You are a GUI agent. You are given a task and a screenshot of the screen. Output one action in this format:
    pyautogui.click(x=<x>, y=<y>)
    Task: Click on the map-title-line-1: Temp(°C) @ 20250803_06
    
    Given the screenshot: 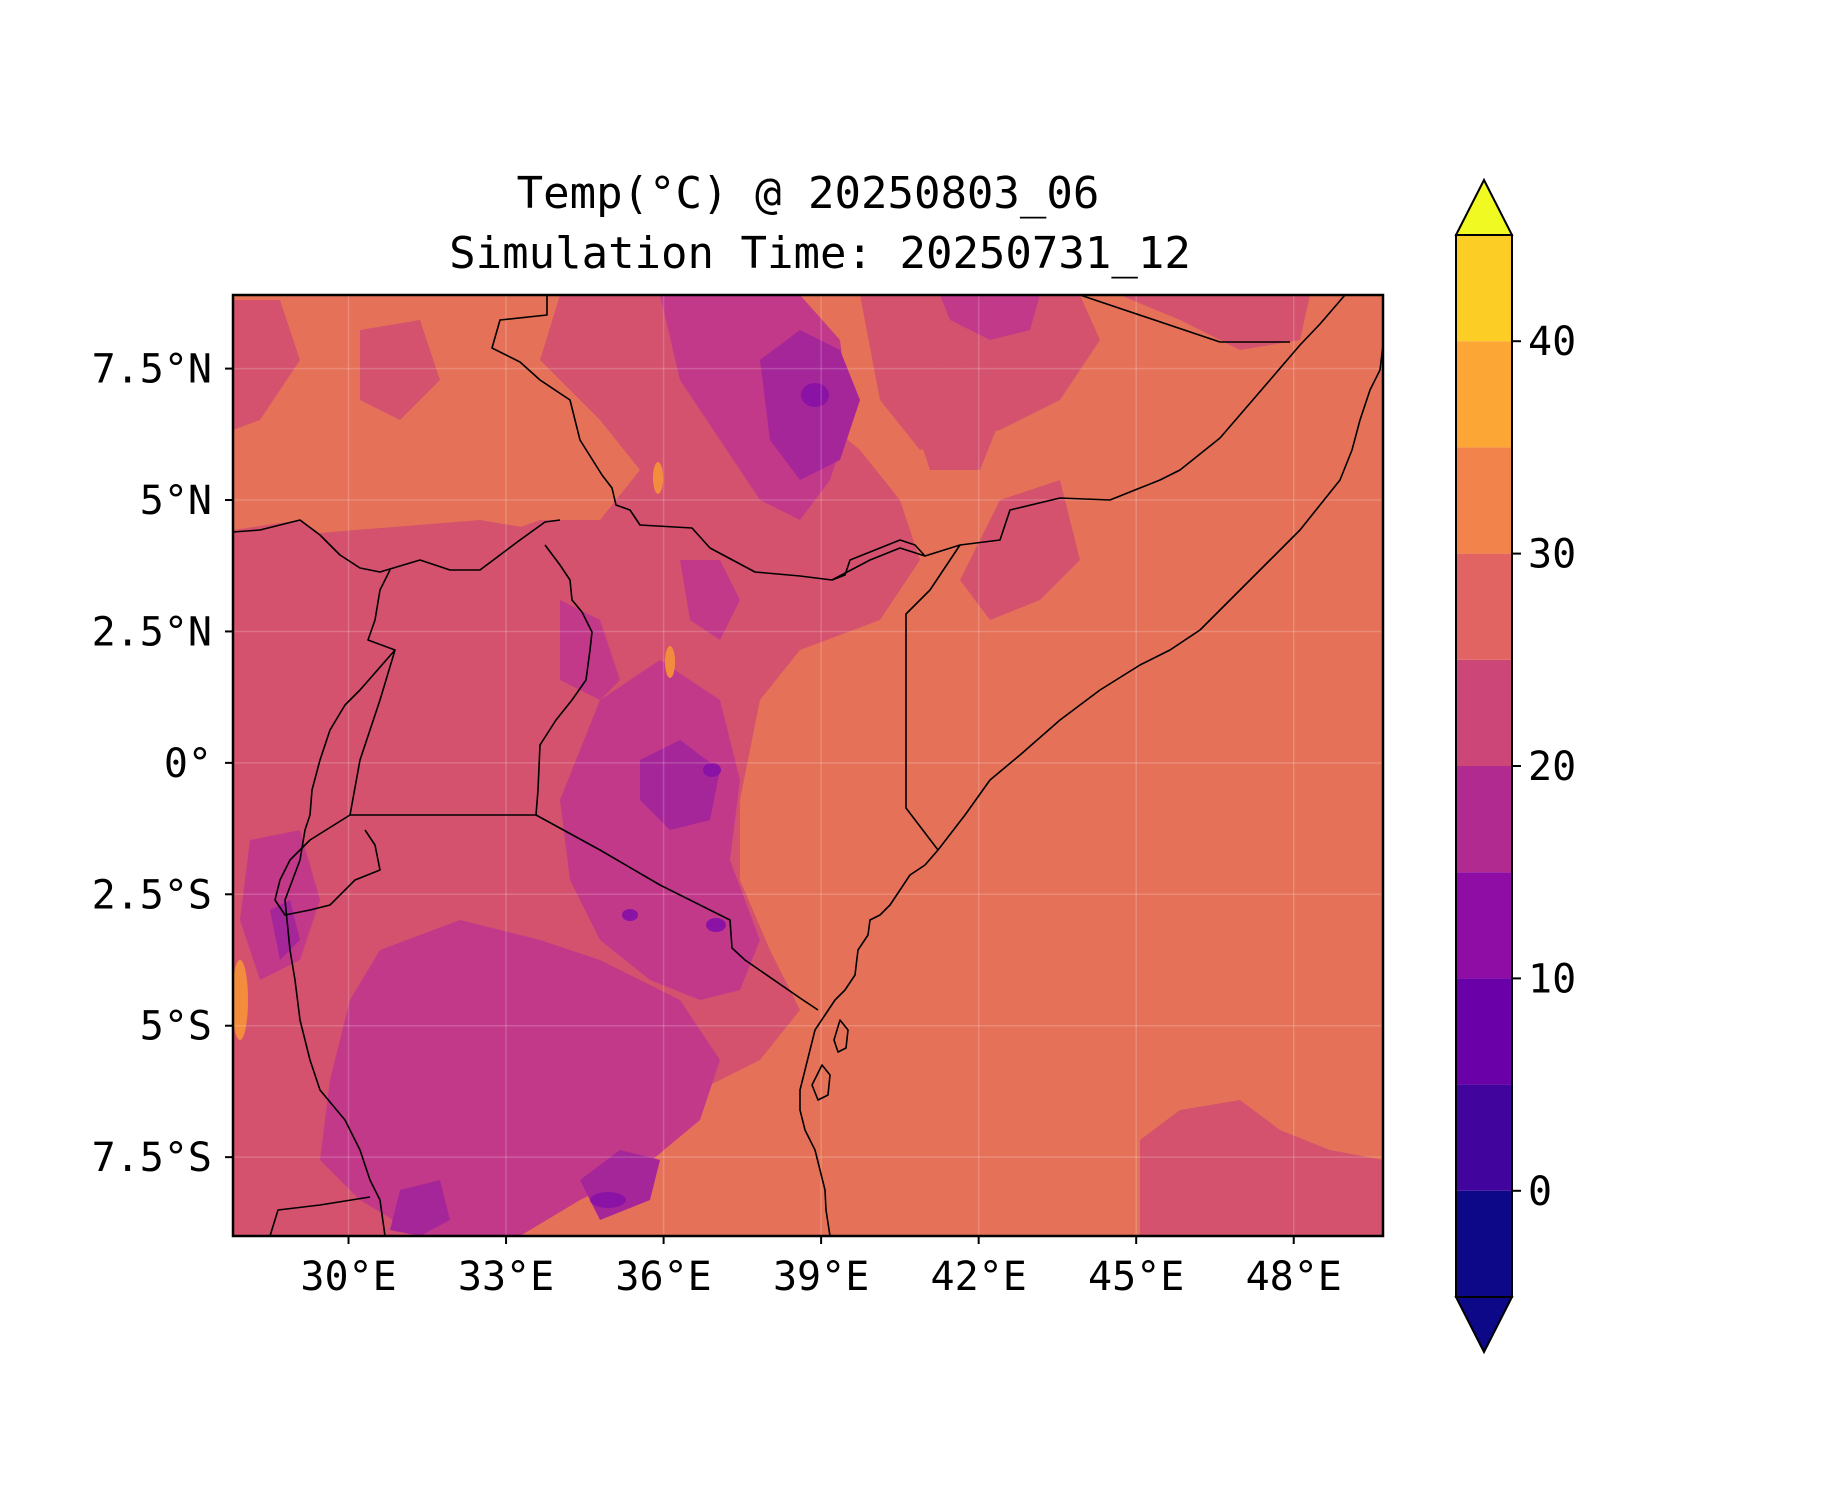 What is the action you would take?
    pyautogui.click(x=808, y=193)
    